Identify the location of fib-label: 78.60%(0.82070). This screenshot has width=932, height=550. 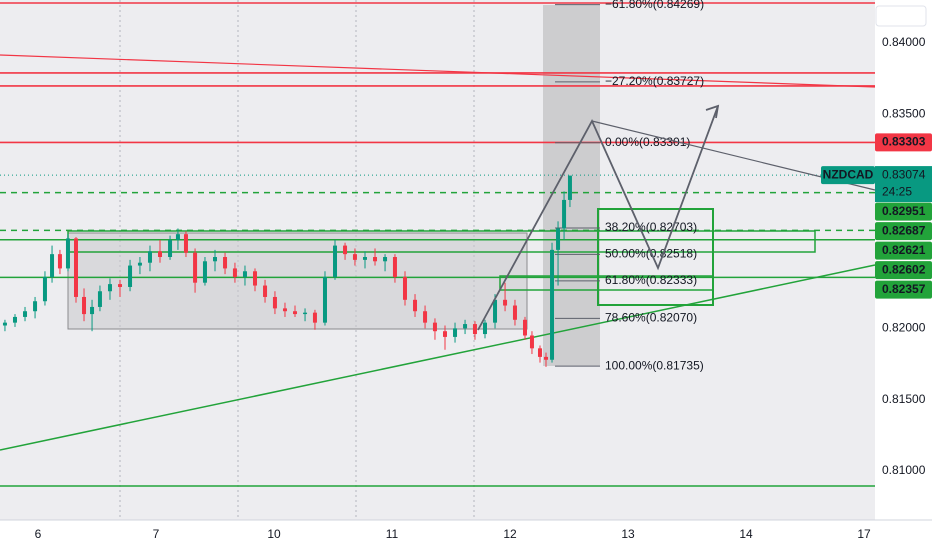
(651, 318).